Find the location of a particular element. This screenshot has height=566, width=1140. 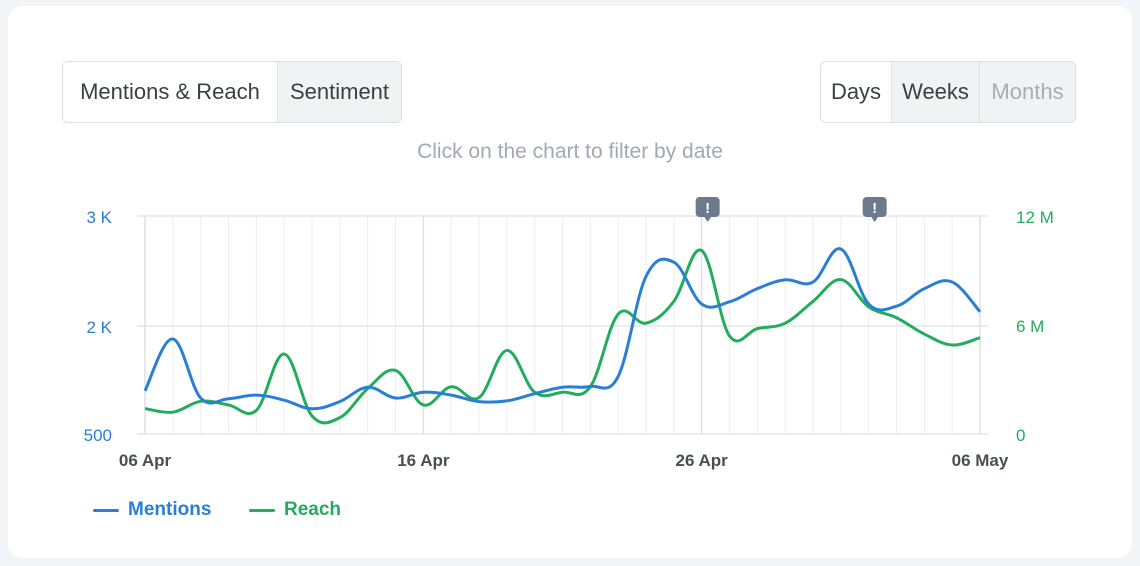

period-weeks-button: Weeks is located at coordinates (935, 92).